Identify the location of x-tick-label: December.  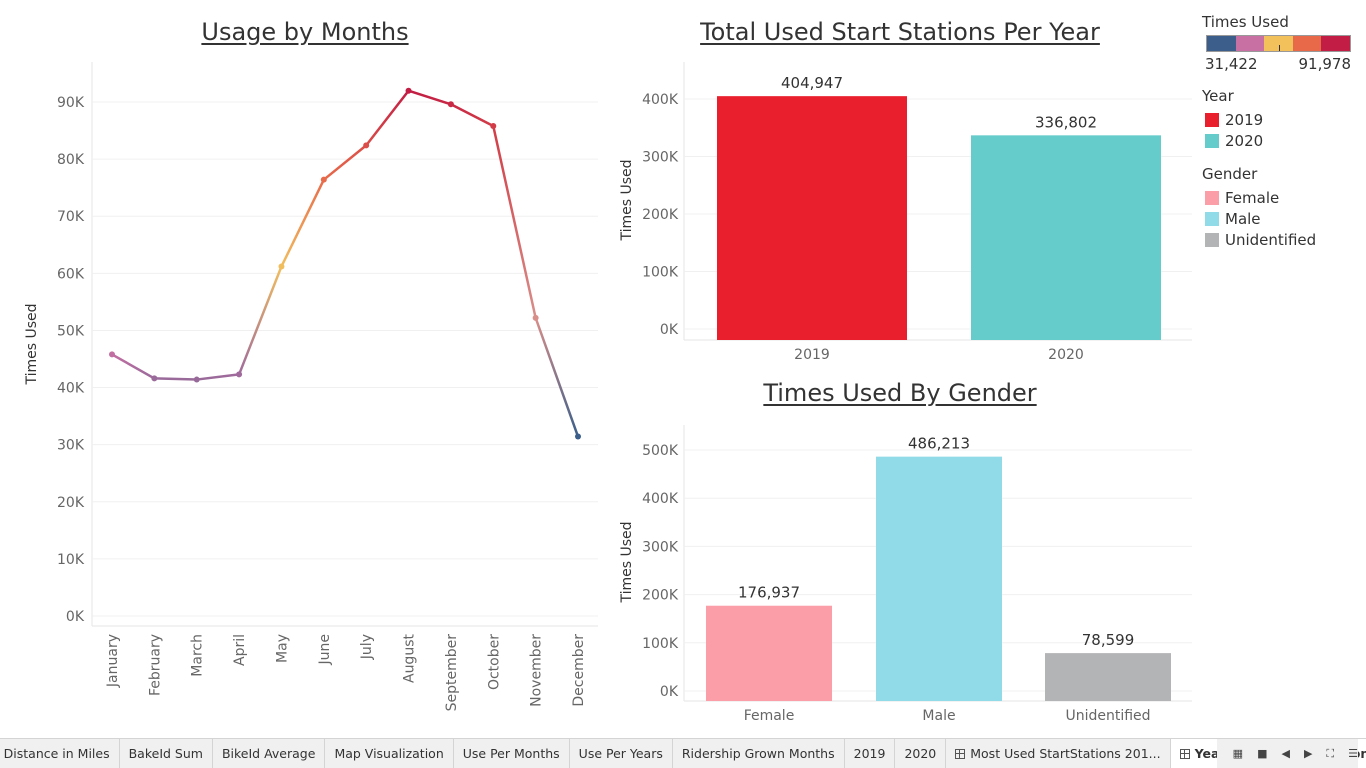
(579, 670).